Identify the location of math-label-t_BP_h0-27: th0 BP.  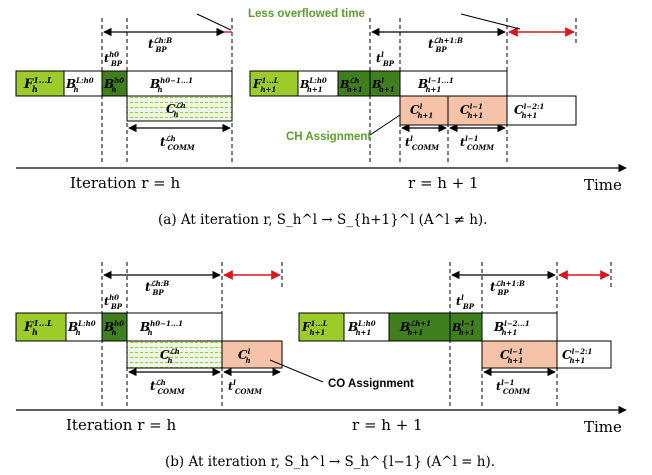
(113, 302).